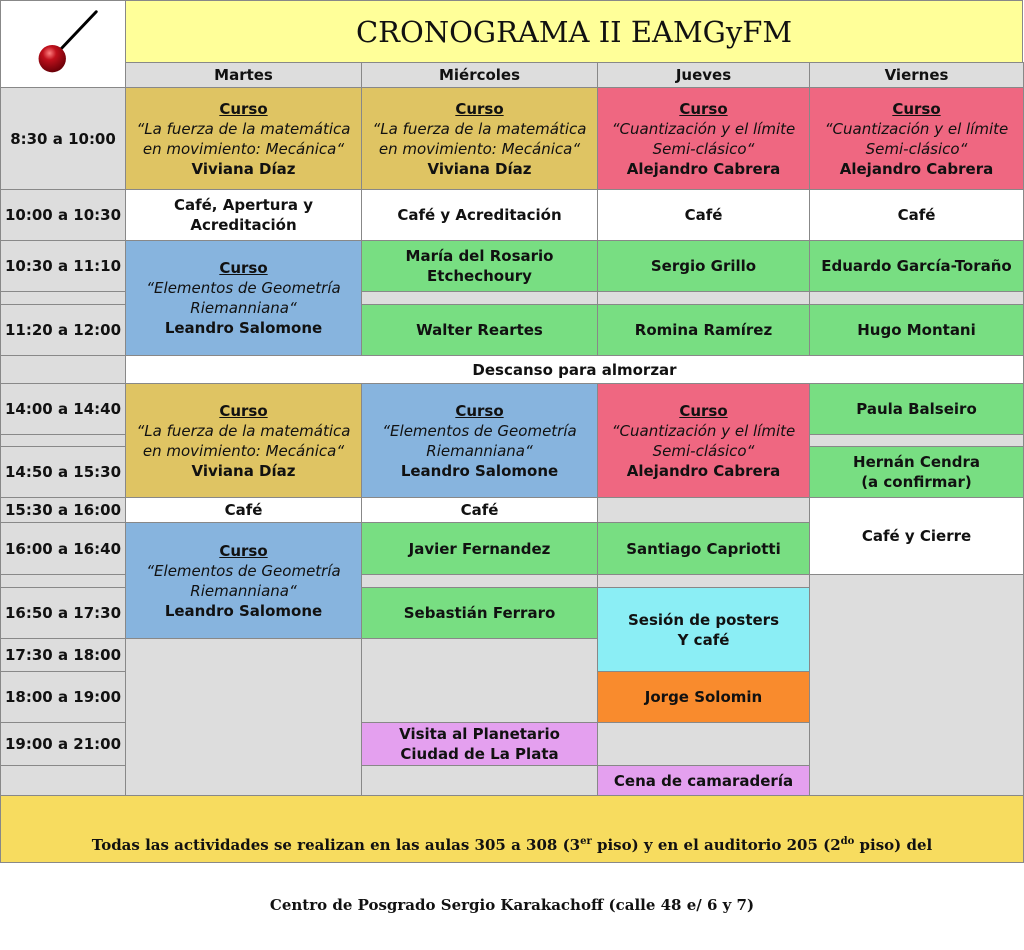 The image size is (1024, 950). I want to click on session-cell: Walter Reartes, so click(479, 330).